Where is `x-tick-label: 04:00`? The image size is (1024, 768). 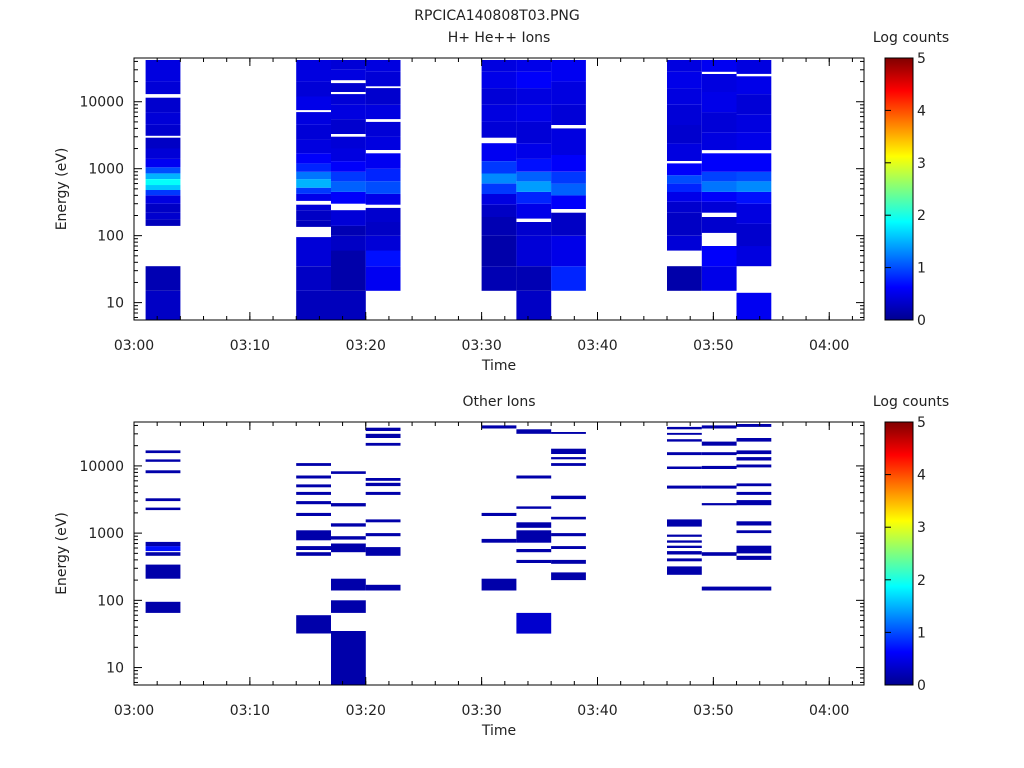 x-tick-label: 04:00 is located at coordinates (829, 346).